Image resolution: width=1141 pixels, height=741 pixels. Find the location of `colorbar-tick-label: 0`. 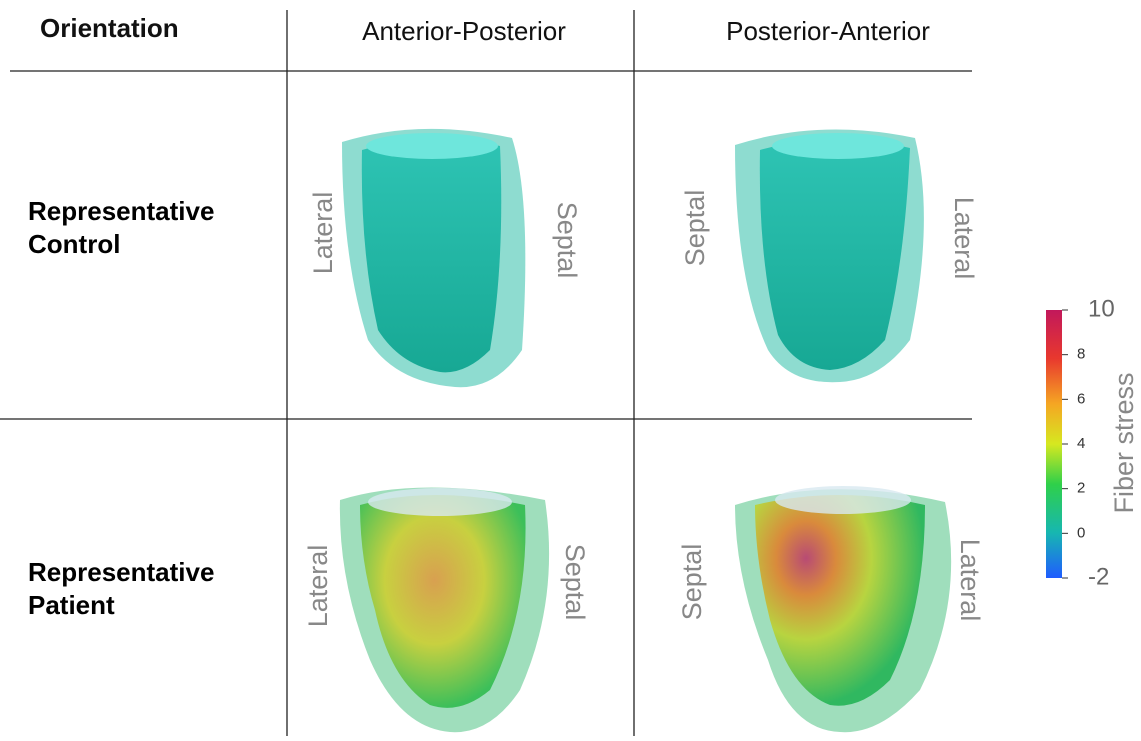

colorbar-tick-label: 0 is located at coordinates (1081, 532).